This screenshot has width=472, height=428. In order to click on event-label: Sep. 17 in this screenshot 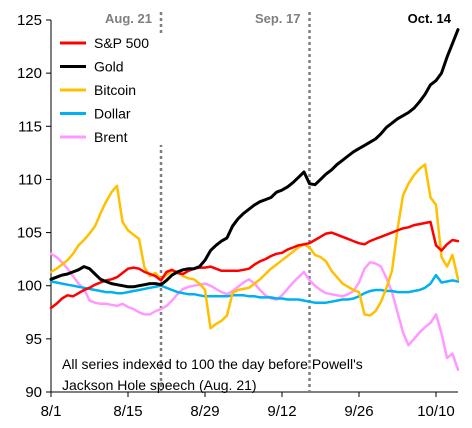, I will do `click(278, 18)`.